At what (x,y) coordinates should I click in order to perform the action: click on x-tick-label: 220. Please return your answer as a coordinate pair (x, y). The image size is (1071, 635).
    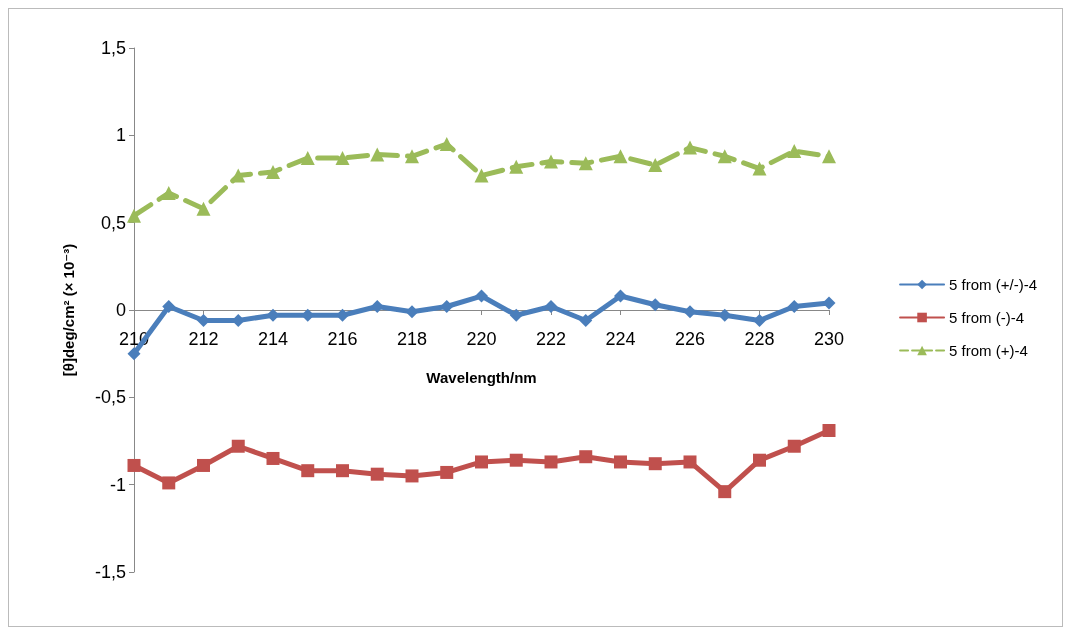
    Looking at the image, I should click on (481, 339).